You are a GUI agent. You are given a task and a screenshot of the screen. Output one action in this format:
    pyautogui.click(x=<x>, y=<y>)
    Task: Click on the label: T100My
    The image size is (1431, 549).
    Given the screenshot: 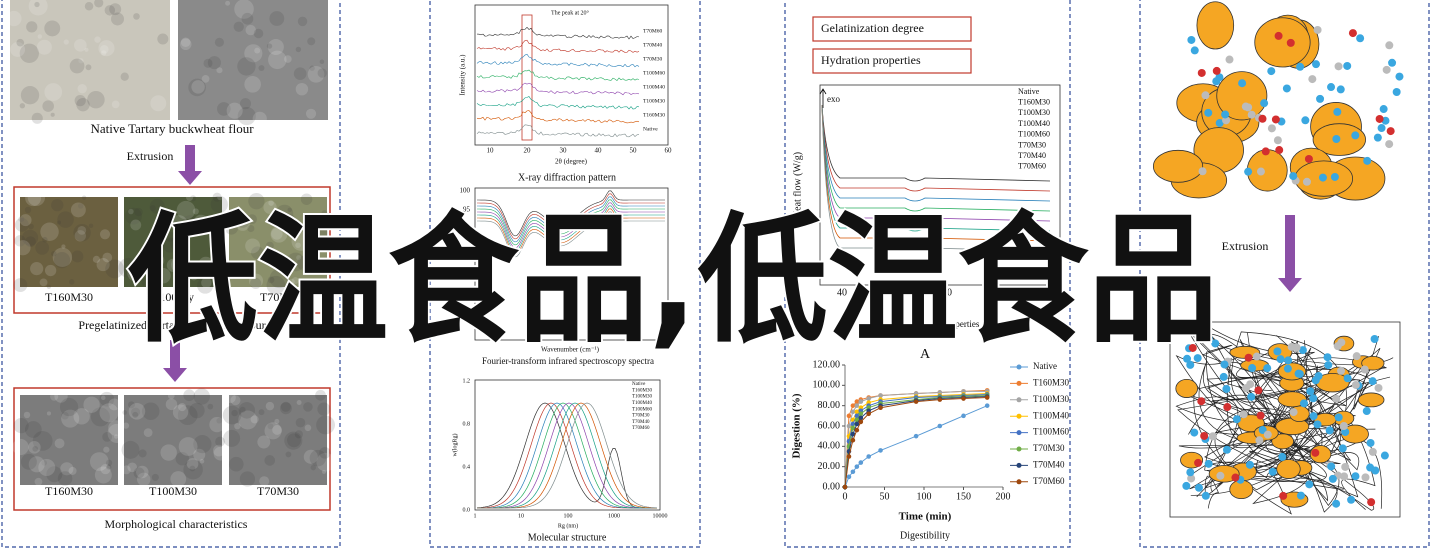 What is the action you would take?
    pyautogui.click(x=173, y=297)
    